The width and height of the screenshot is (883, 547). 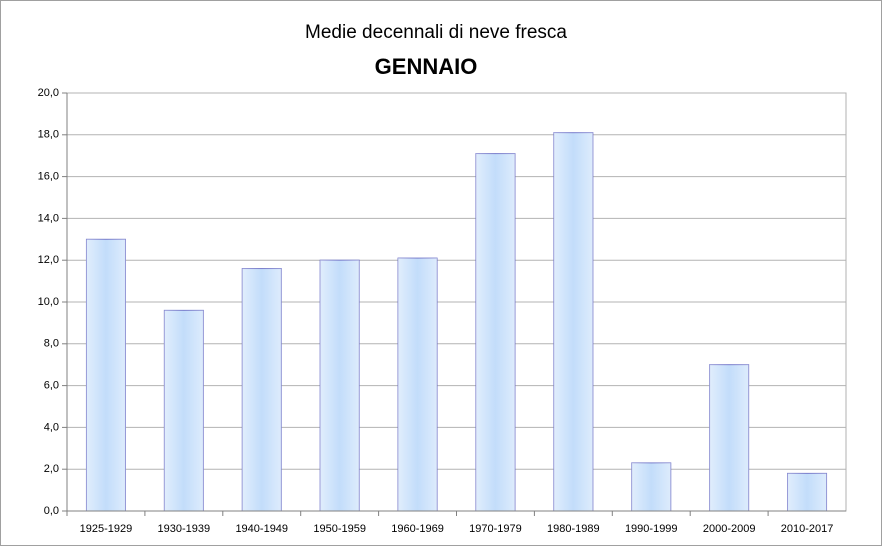 I want to click on y-tick-label: 0,0, so click(x=51, y=511).